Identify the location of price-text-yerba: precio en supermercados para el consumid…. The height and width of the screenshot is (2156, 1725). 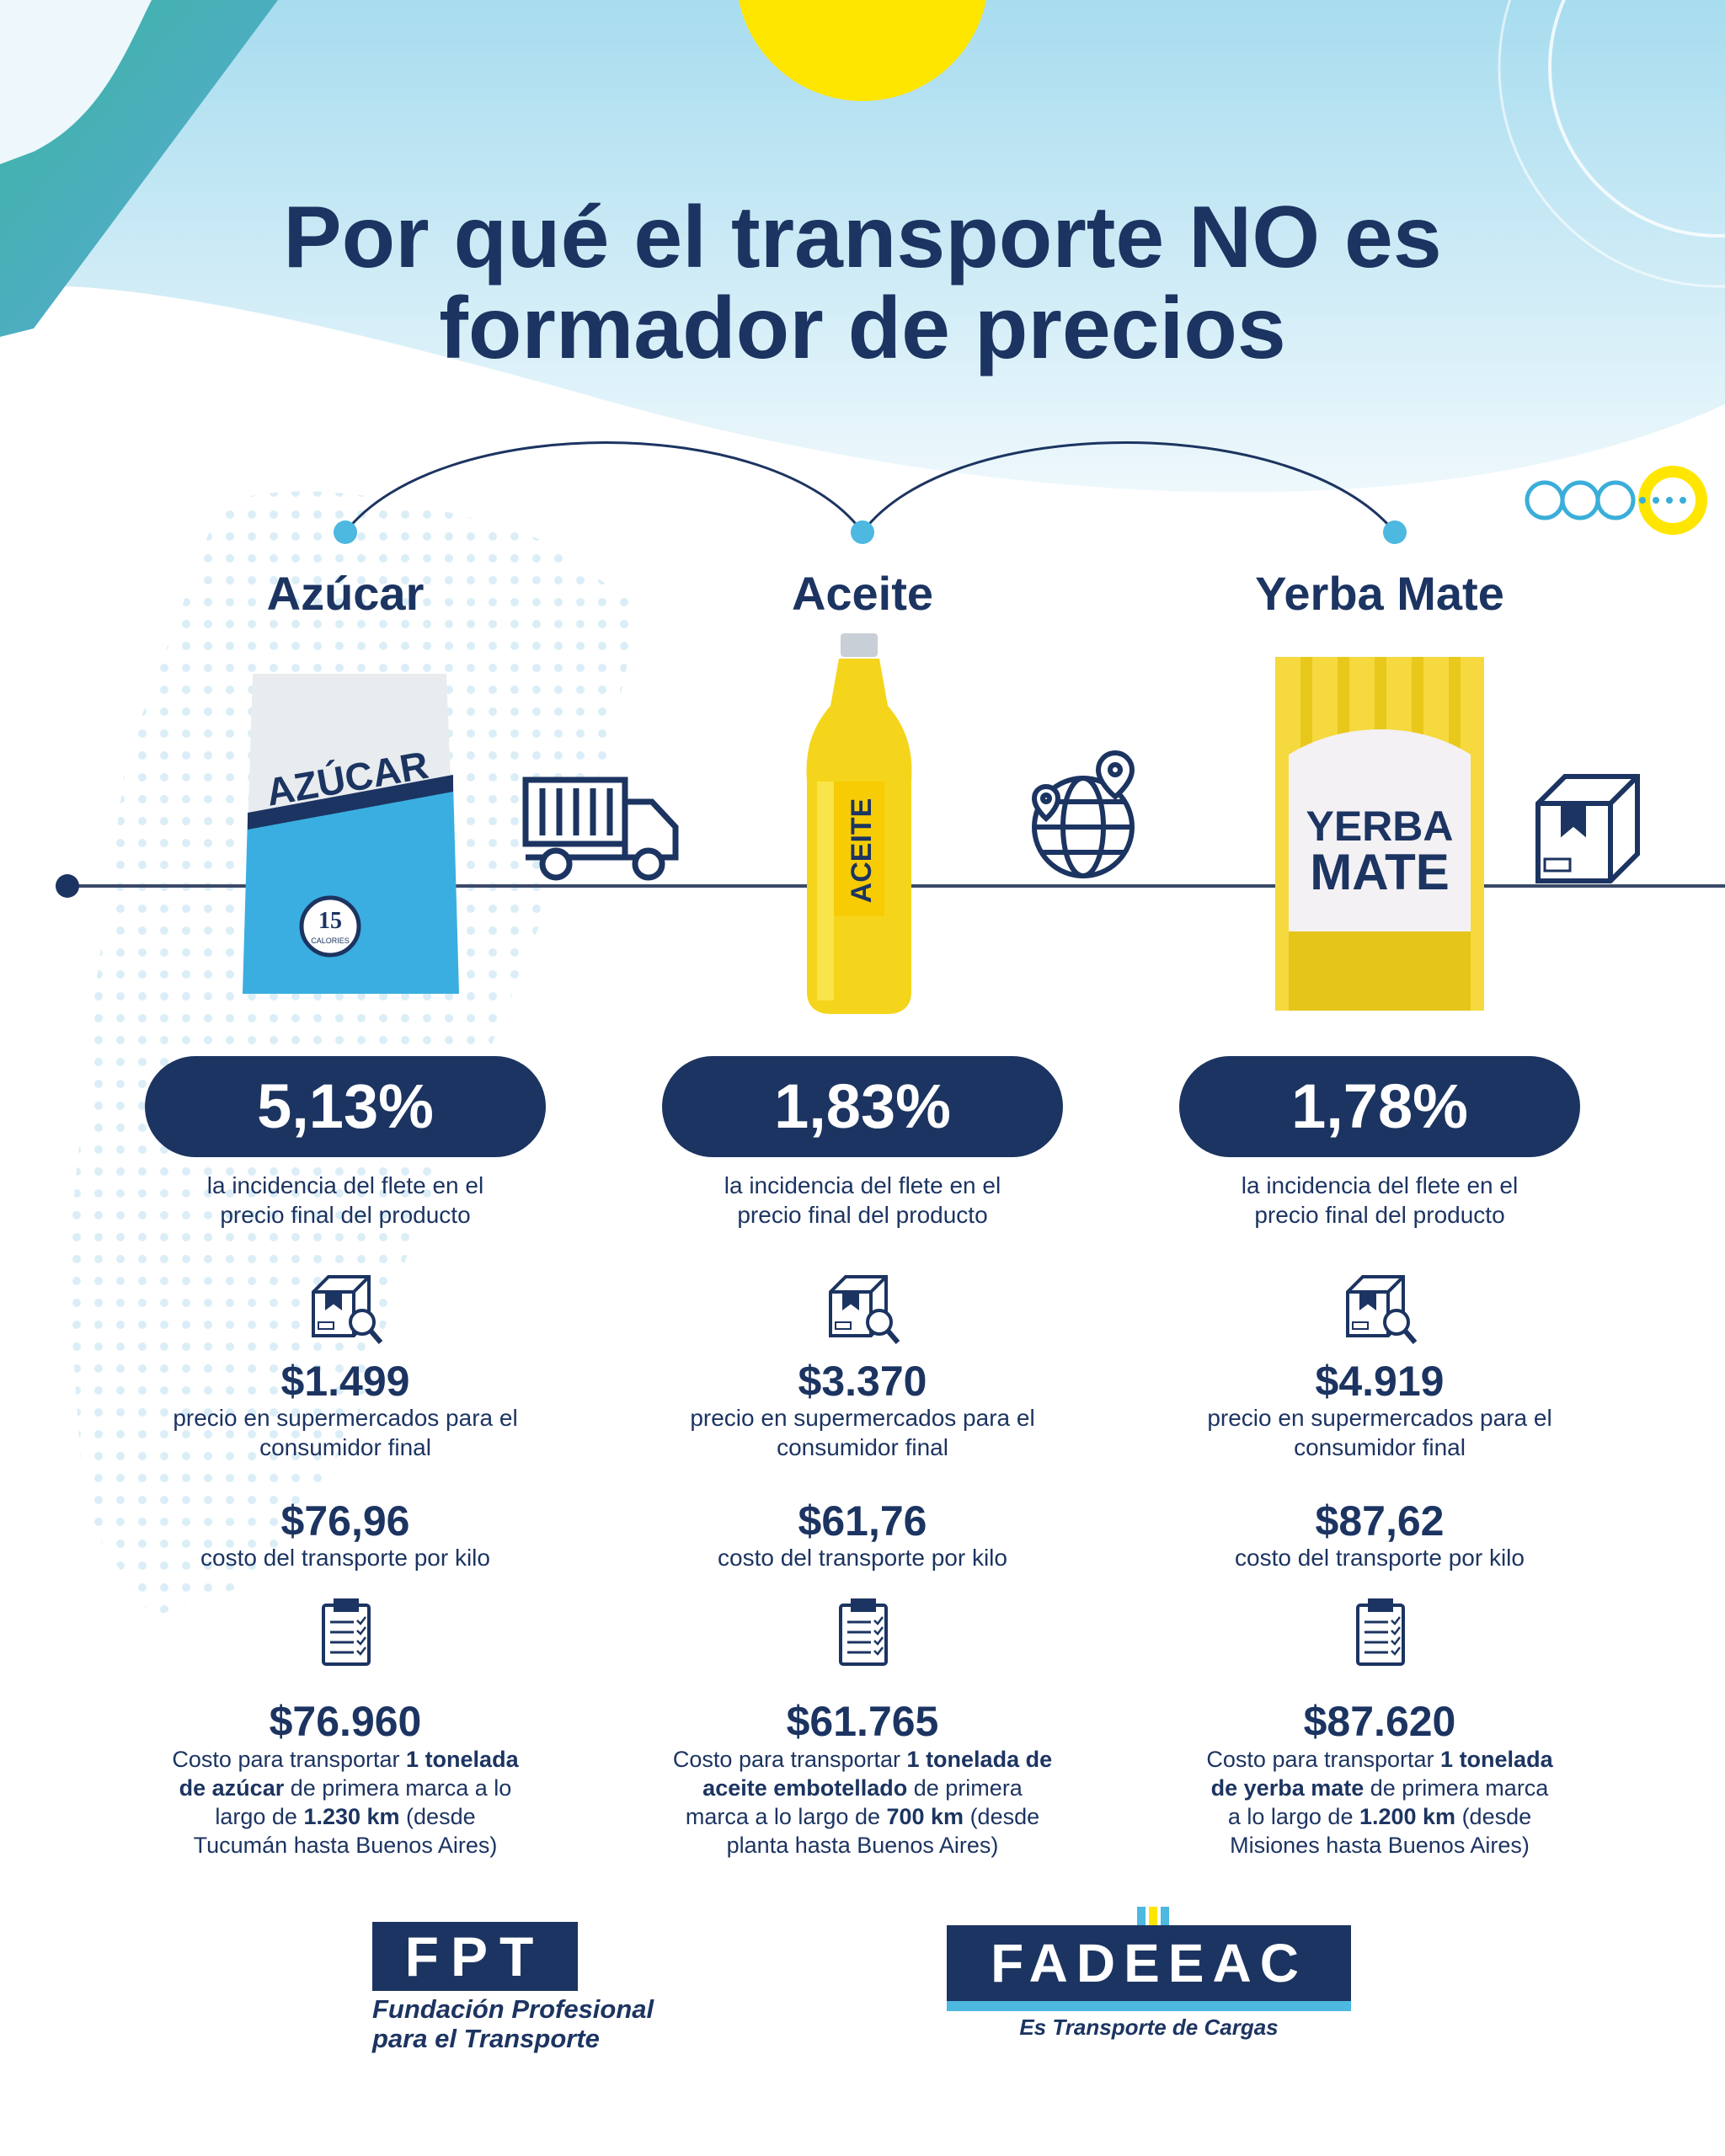
(1380, 1432).